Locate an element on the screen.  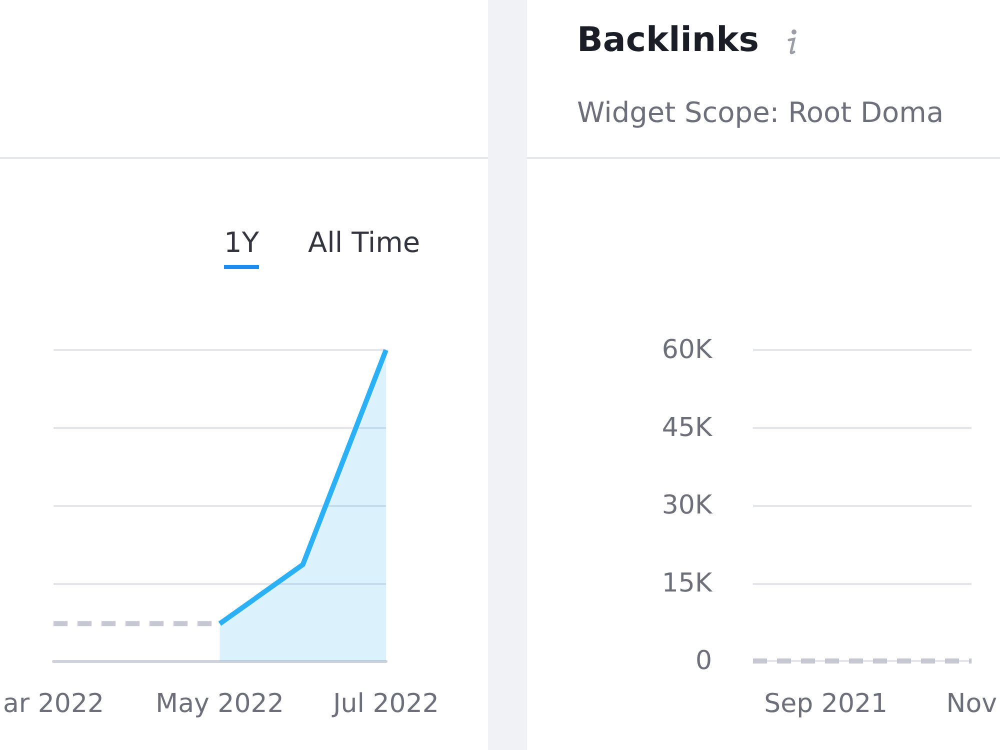
y-tick-label: 15K is located at coordinates (687, 583).